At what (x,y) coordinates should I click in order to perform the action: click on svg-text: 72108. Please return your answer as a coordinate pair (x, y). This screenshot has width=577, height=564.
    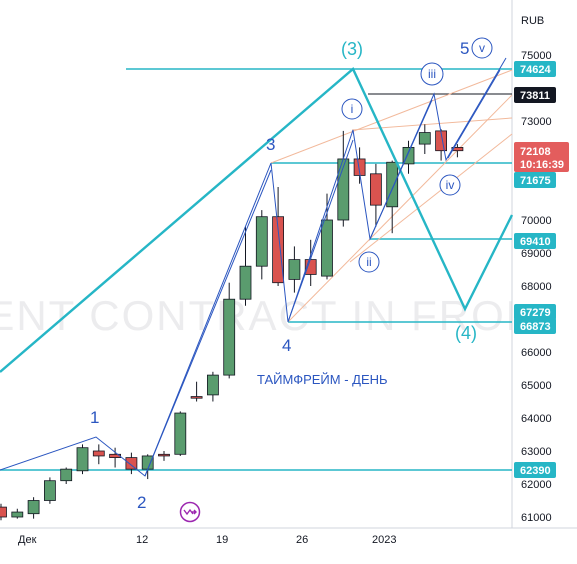
    Looking at the image, I should click on (535, 152).